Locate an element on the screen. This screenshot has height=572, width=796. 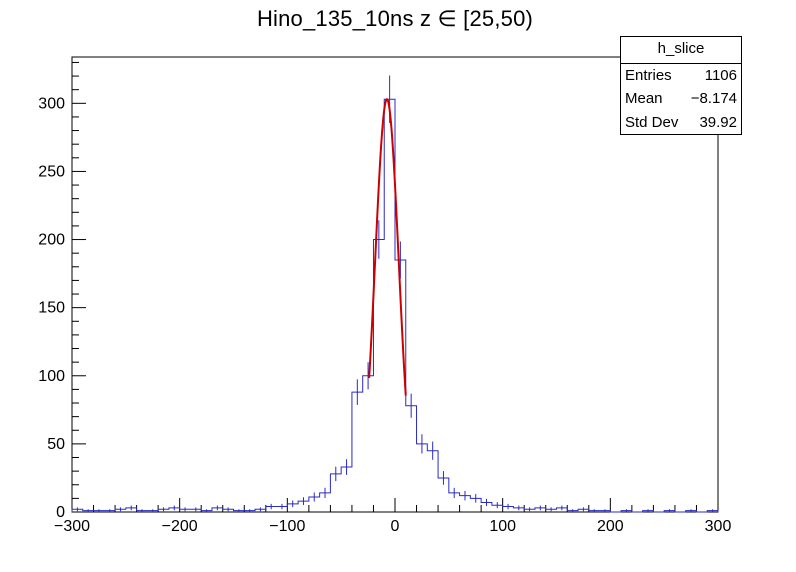
stats-row-stddev: Std Dev 39.92 is located at coordinates (681, 123).